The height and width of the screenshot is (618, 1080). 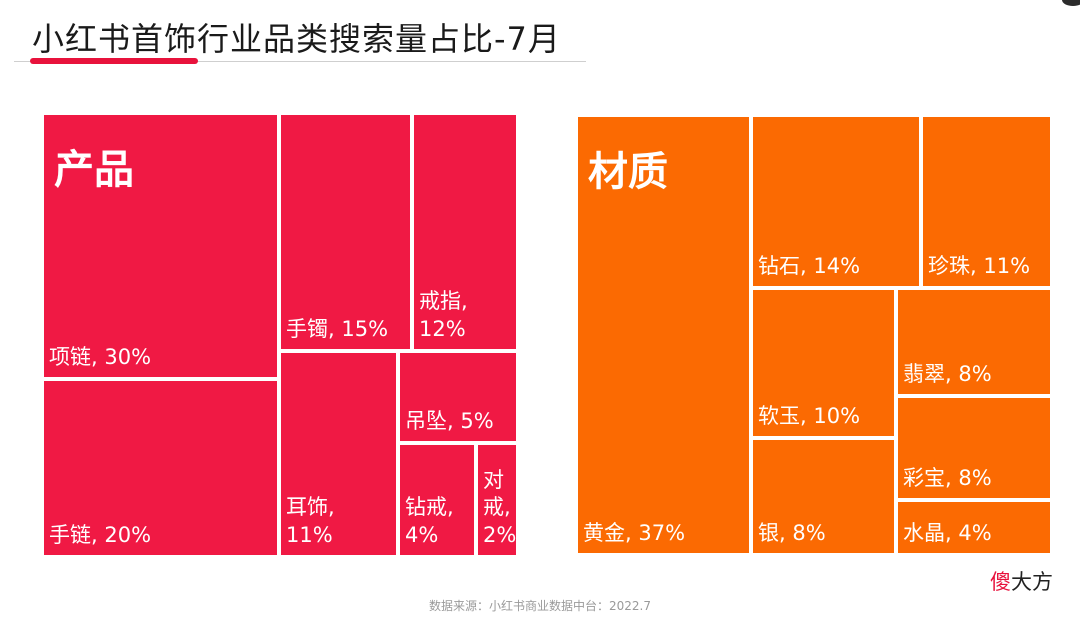 What do you see at coordinates (634, 532) in the screenshot?
I see `material-cell-label-0: 黄金, 37%` at bounding box center [634, 532].